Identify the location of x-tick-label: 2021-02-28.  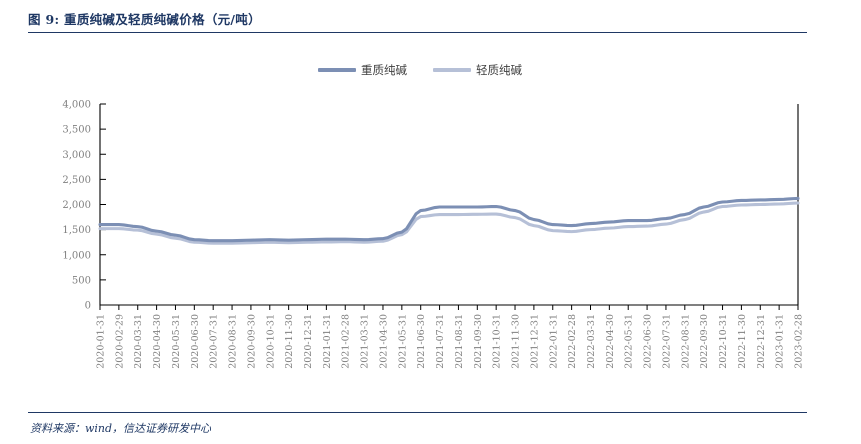
(346, 341).